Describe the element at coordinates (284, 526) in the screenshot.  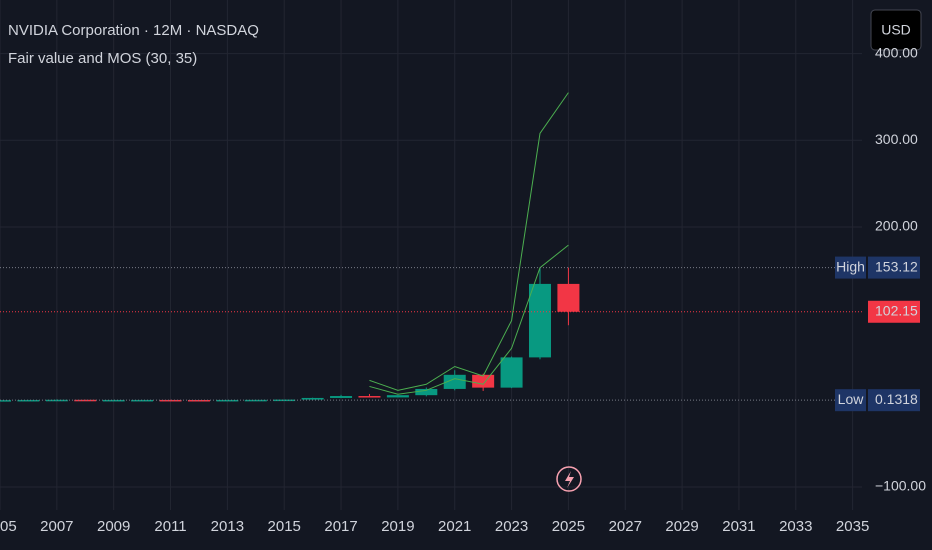
I see `x-tick-label: 2015` at that location.